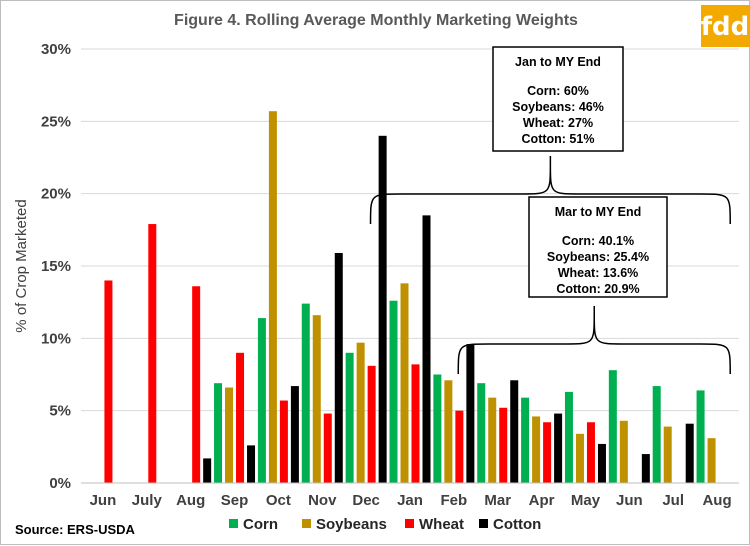 Image resolution: width=750 pixels, height=546 pixels. What do you see at coordinates (56, 338) in the screenshot?
I see `y-tick-label: 10%` at bounding box center [56, 338].